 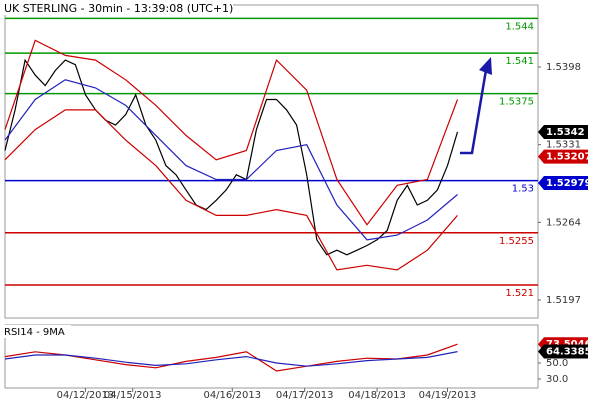 What do you see at coordinates (568, 157) in the screenshot?
I see `price-marker-label: 1.53207` at bounding box center [568, 157].